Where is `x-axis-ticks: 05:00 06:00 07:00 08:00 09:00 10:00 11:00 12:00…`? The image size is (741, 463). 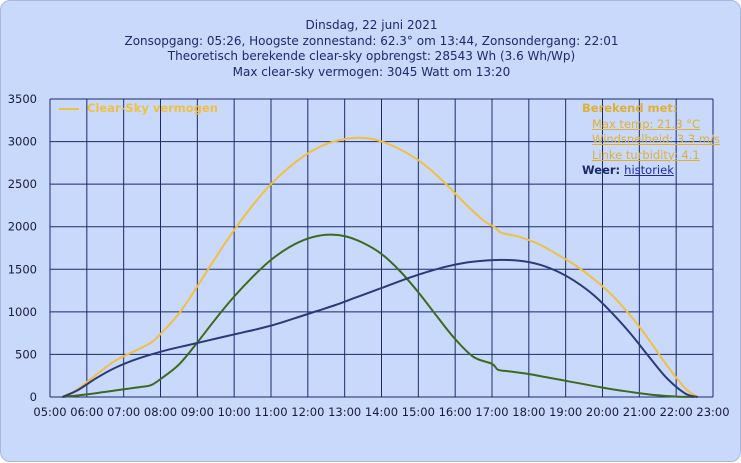 x-axis-ticks: 05:00 06:00 07:00 08:00 09:00 10:00 11:00 12:00… is located at coordinates (381, 412).